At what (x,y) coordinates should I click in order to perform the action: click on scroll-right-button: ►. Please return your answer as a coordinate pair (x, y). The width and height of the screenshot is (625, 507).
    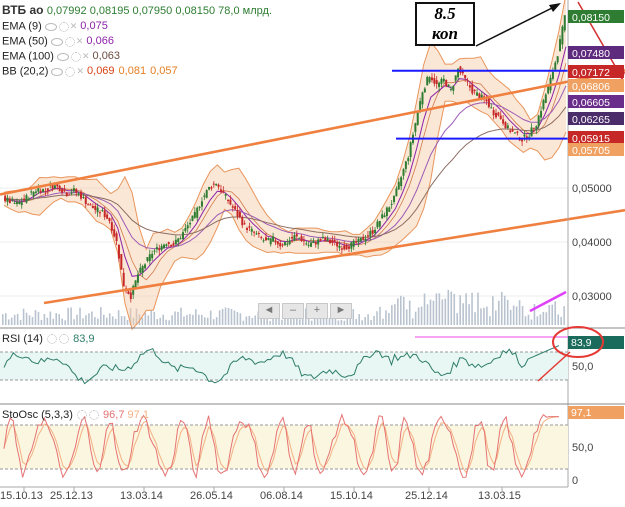
    Looking at the image, I should click on (341, 311).